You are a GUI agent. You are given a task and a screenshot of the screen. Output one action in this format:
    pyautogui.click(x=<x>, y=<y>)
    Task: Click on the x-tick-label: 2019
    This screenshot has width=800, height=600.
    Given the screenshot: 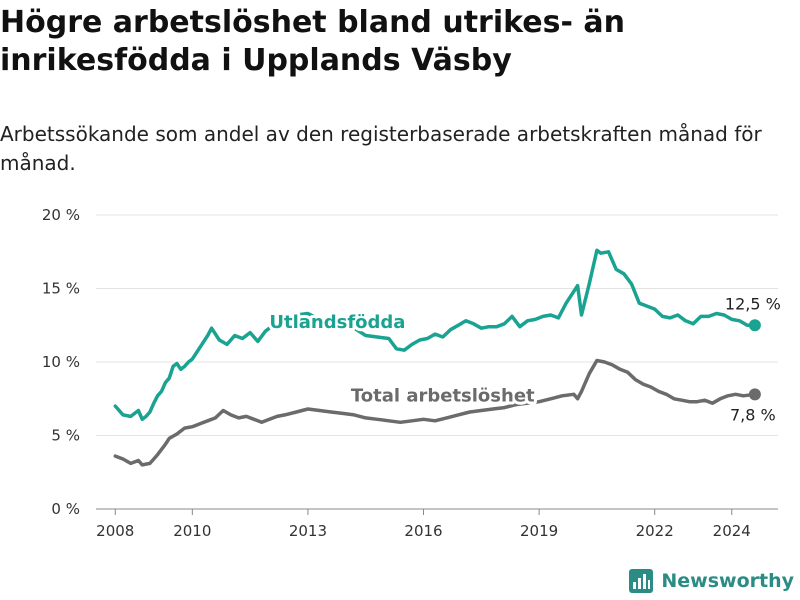 What is the action you would take?
    pyautogui.click(x=539, y=531)
    